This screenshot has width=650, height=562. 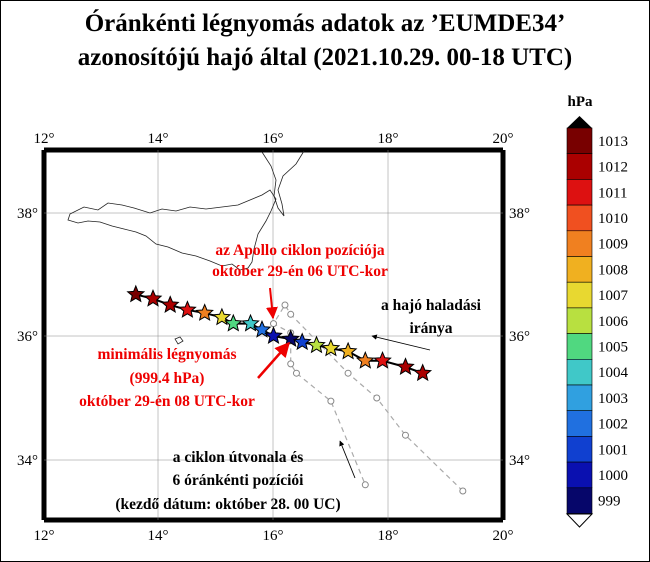 What do you see at coordinates (613, 142) in the screenshot?
I see `colorbar-label: 1013` at bounding box center [613, 142].